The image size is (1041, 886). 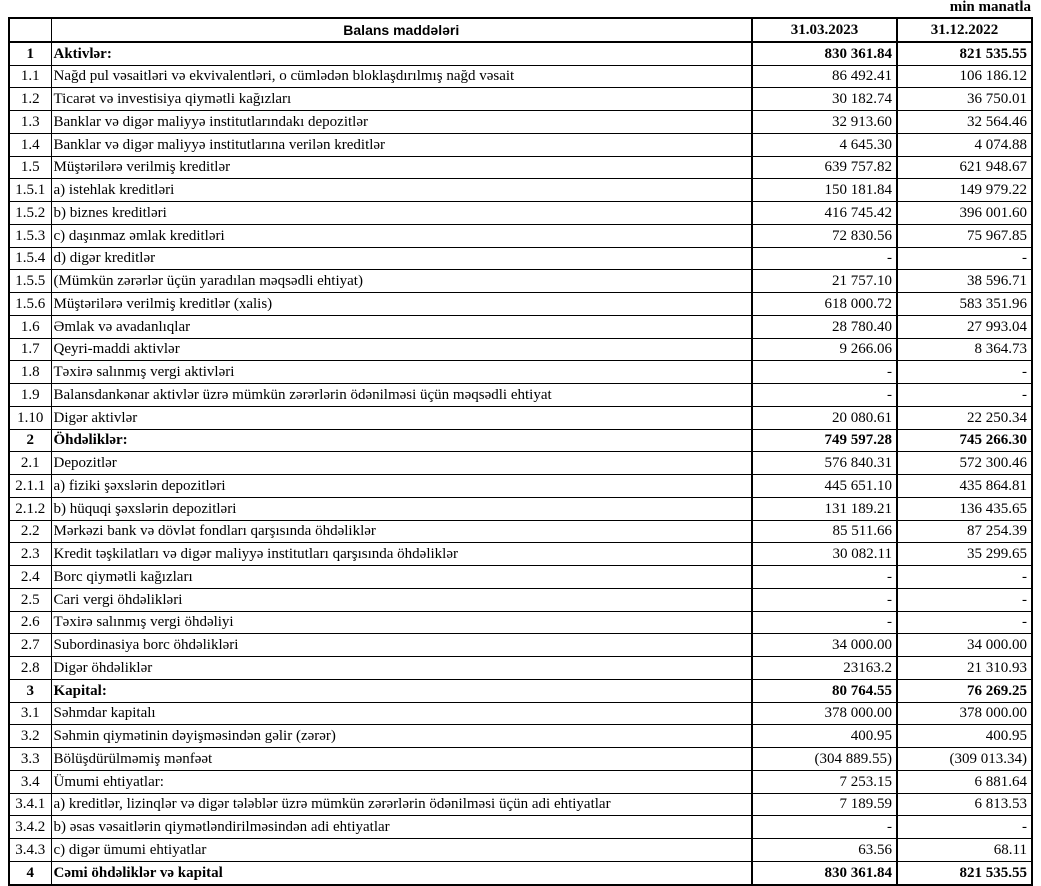 I want to click on row-number: 1.1, so click(x=30, y=76).